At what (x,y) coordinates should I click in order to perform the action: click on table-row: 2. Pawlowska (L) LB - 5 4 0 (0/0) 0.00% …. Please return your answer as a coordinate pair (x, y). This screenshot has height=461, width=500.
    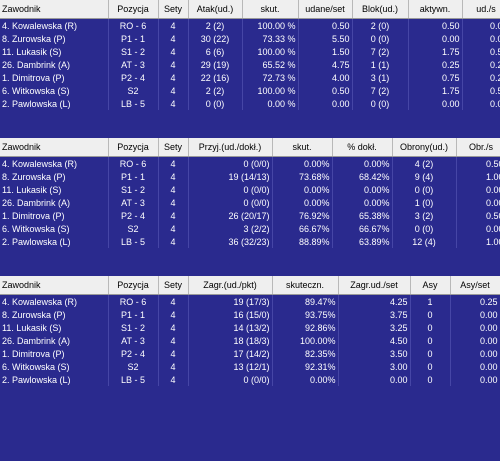
    Looking at the image, I should click on (250, 379).